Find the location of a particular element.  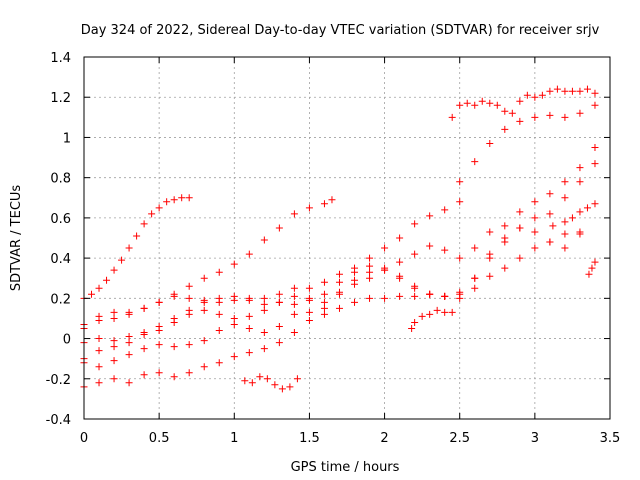

y-tick-label: -0.2 is located at coordinates (58, 380).